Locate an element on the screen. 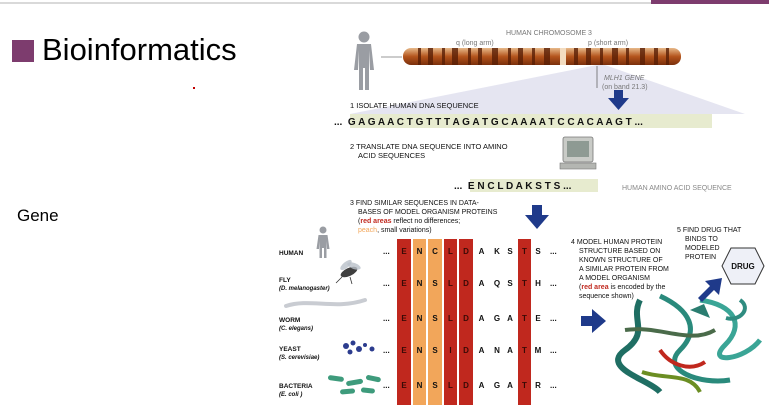 This screenshot has height=408, width=769. bacteria-icon is located at coordinates (354, 385).